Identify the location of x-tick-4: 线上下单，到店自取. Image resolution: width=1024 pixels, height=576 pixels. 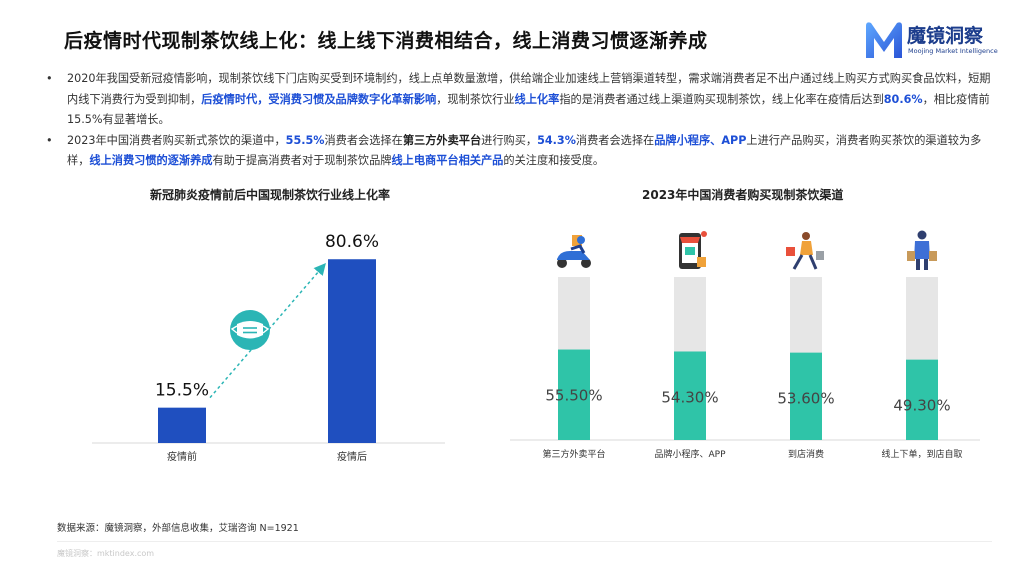
(921, 454).